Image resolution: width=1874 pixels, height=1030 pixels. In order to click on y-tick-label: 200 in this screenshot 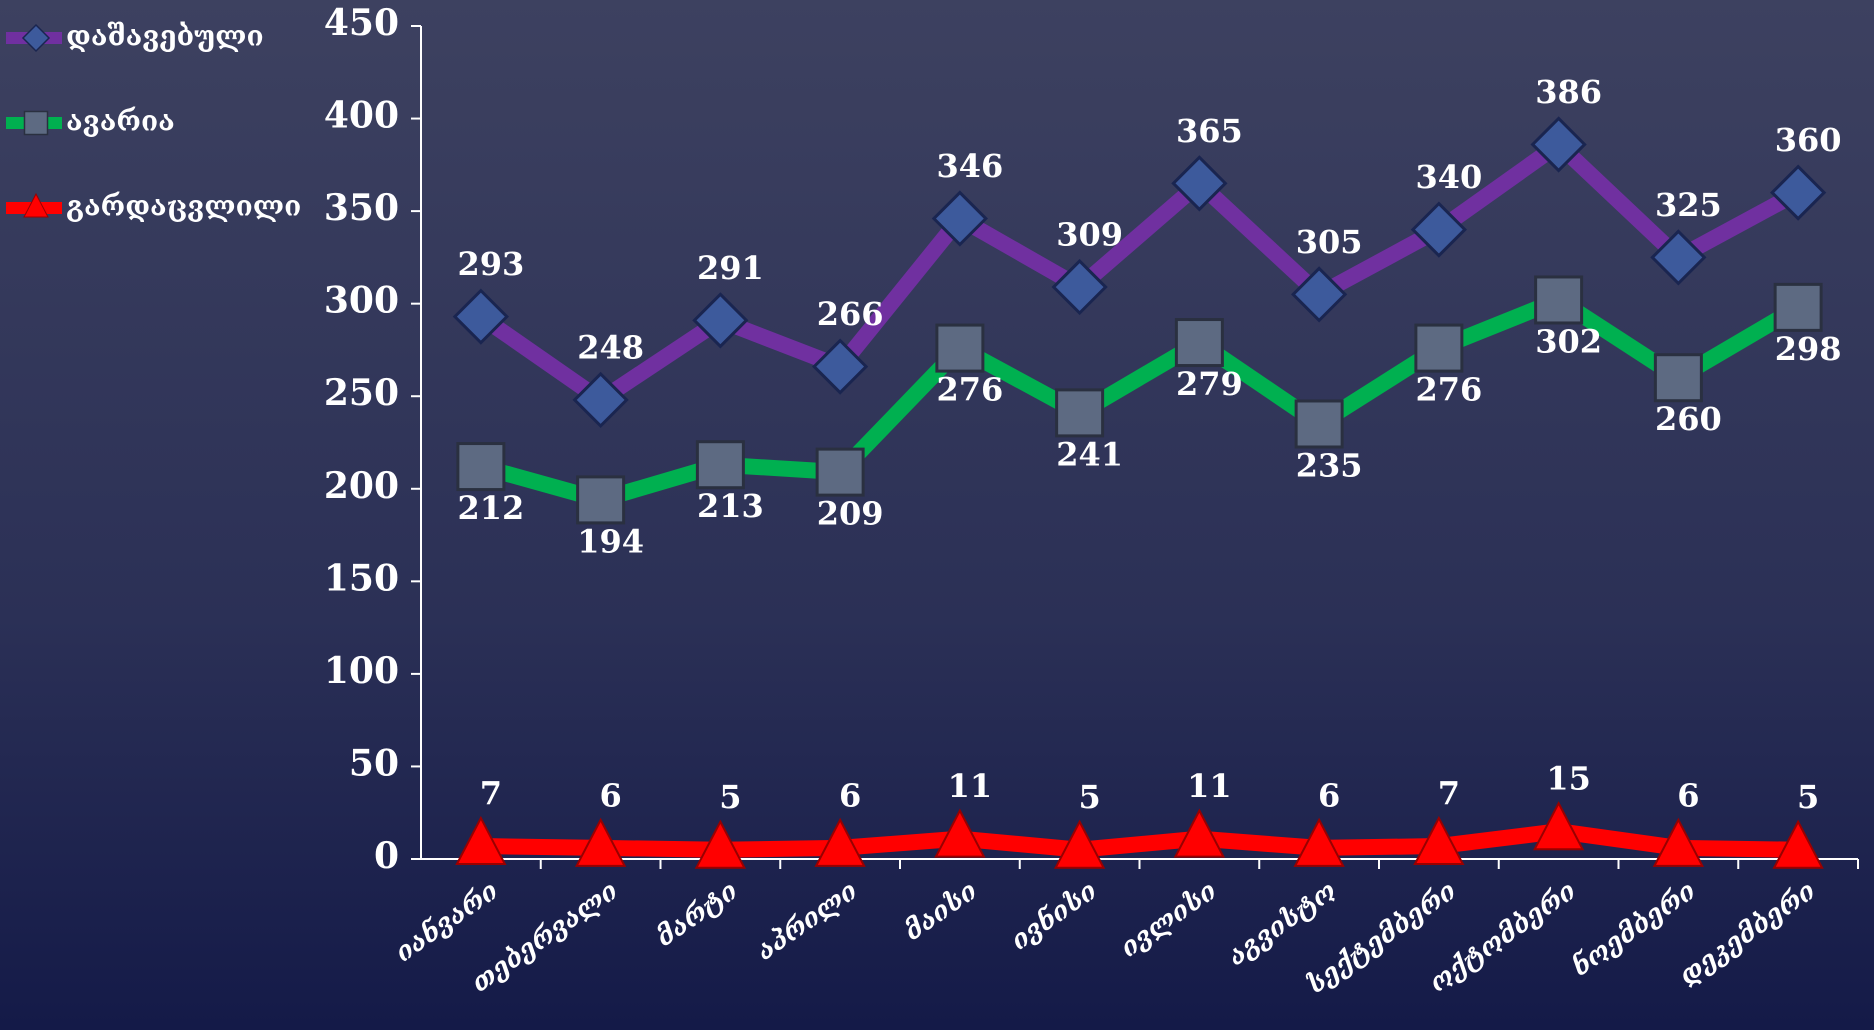, I will do `click(361, 486)`.